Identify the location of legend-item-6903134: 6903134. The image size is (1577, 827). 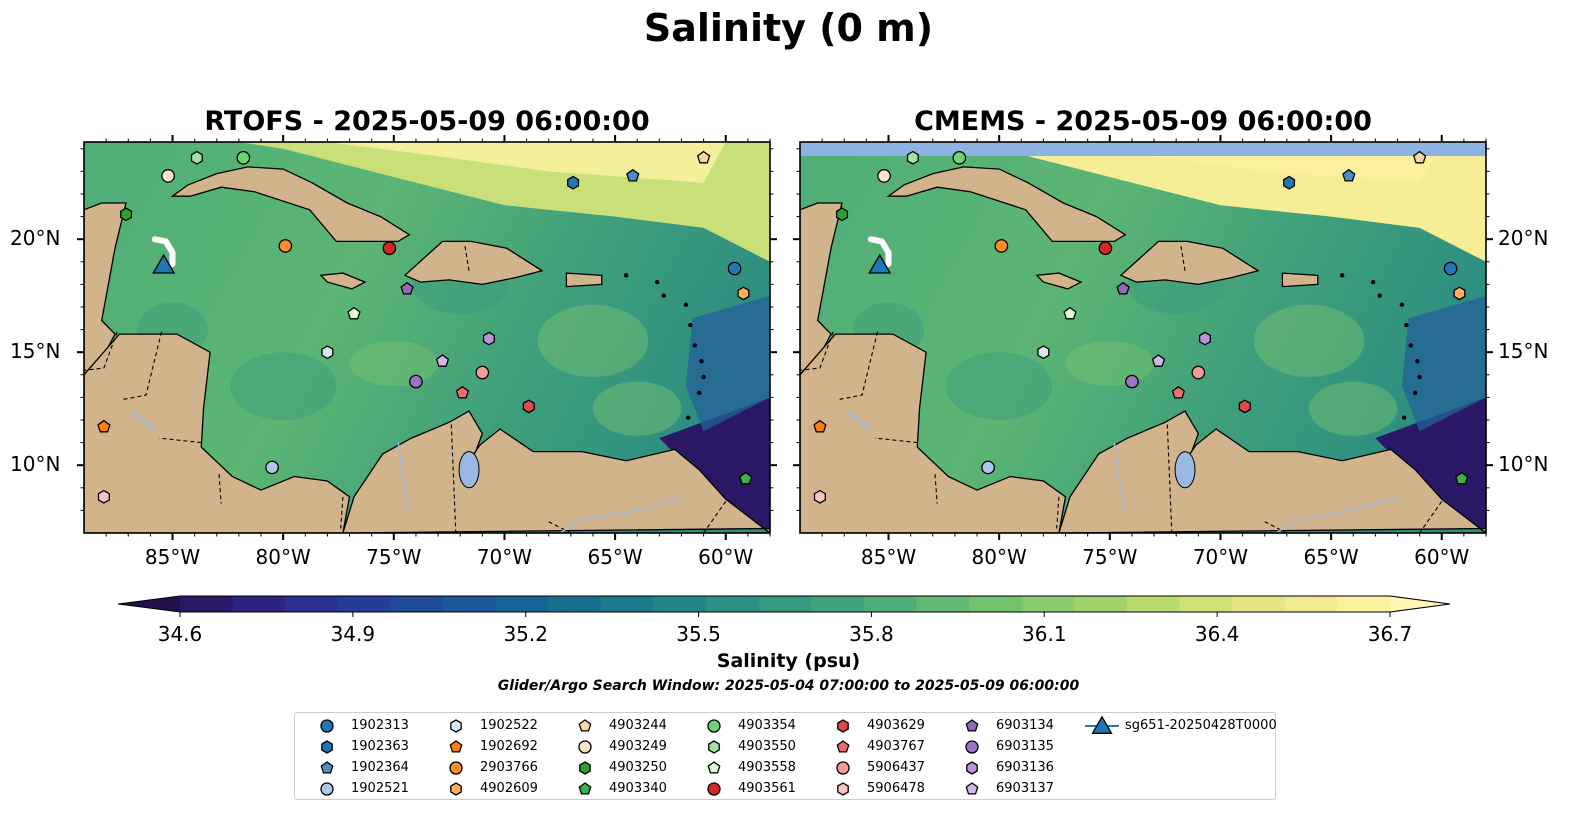
(1014, 725).